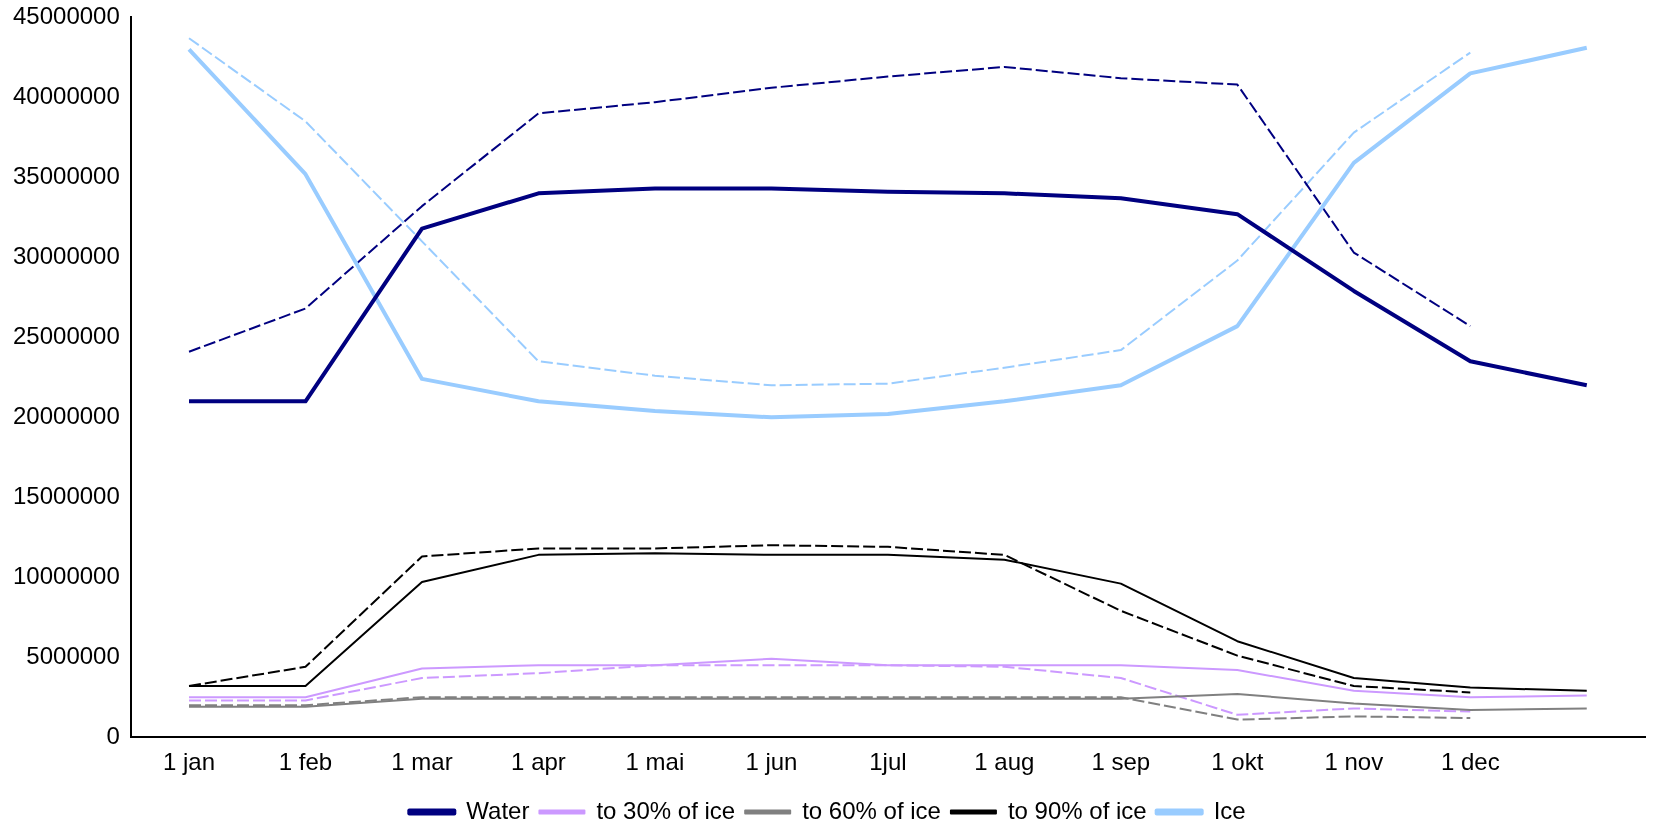 This screenshot has height=839, width=1675. What do you see at coordinates (871, 810) in the screenshot?
I see `legend-label: to 60% of ice` at bounding box center [871, 810].